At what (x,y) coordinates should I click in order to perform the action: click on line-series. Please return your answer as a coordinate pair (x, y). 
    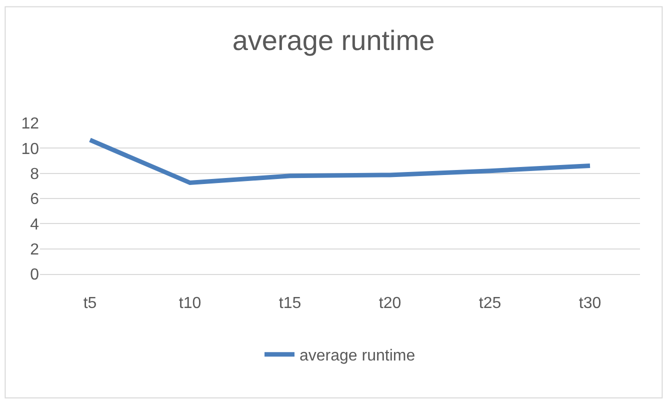
    Looking at the image, I should click on (340, 162).